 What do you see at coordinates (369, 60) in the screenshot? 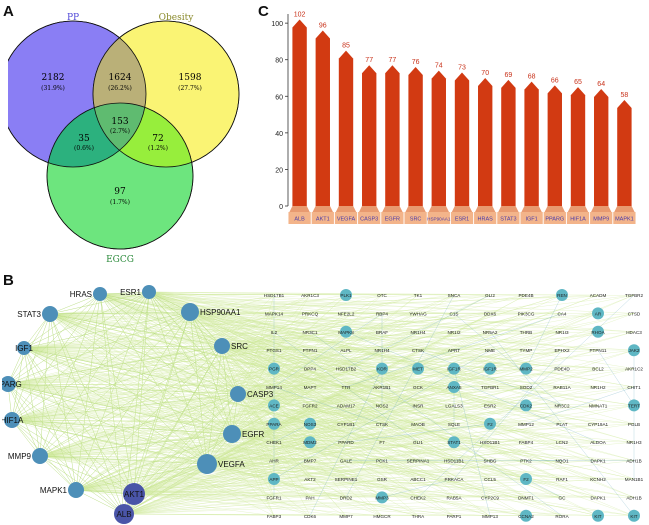
I see `data-label: 77` at bounding box center [369, 60].